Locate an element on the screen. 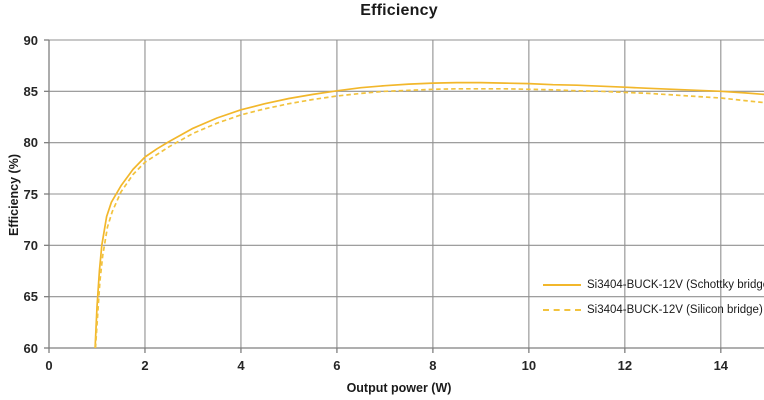  x-tick-label: 6 is located at coordinates (337, 365).